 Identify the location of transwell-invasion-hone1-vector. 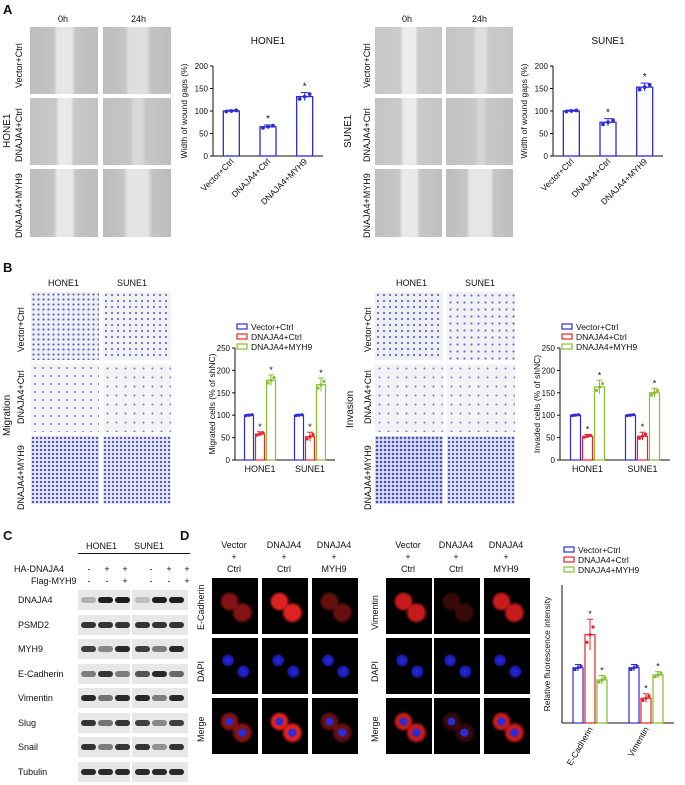
(409, 326).